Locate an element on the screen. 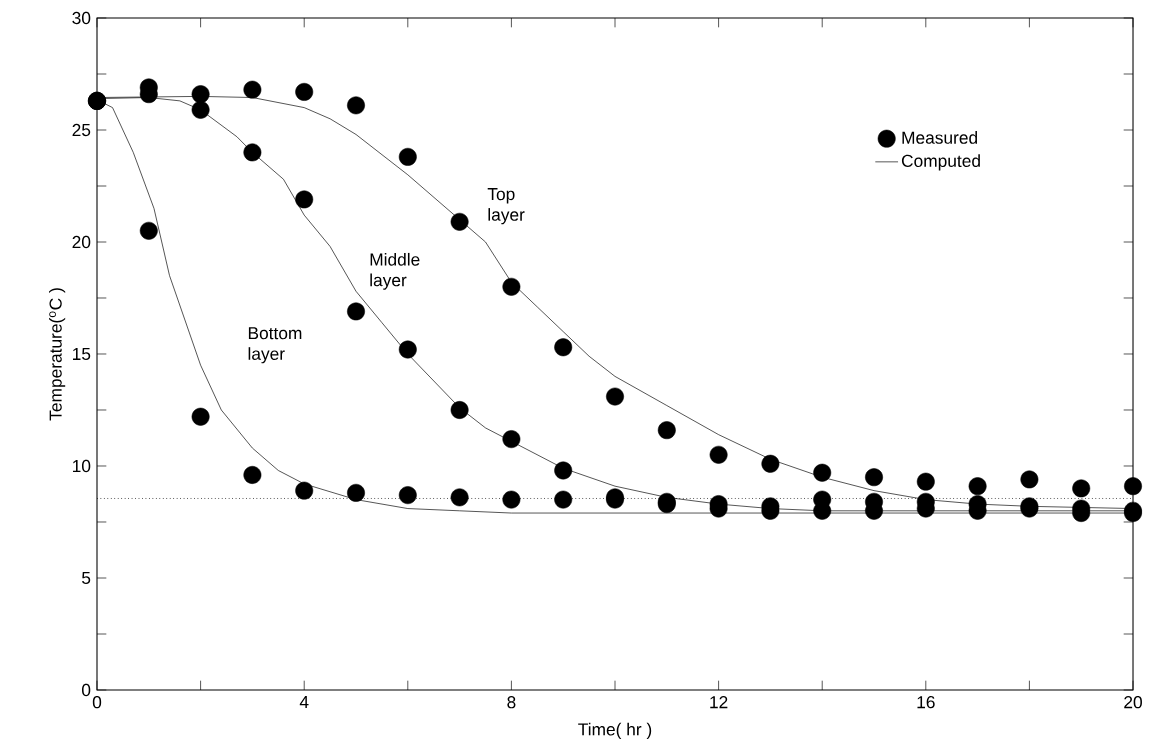 The height and width of the screenshot is (754, 1153). x-tick-label: 8 is located at coordinates (511, 702).